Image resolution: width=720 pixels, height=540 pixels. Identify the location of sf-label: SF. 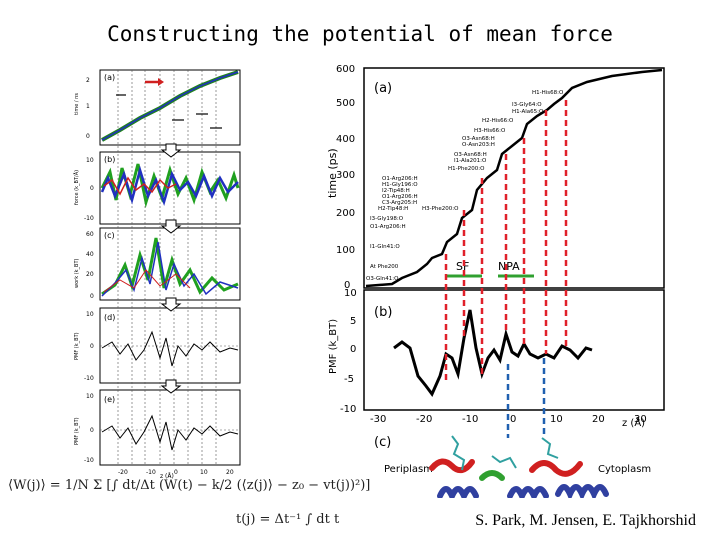
(462, 266).